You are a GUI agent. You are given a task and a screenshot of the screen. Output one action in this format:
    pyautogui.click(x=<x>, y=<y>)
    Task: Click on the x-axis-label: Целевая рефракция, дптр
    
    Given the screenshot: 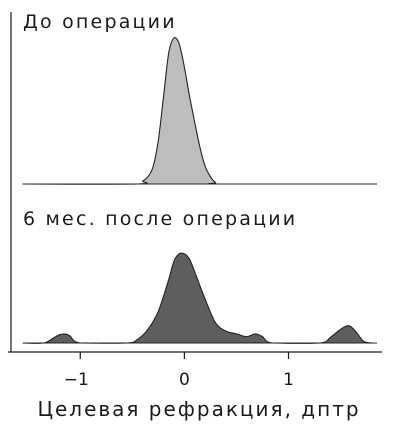 What is the action you would take?
    pyautogui.click(x=198, y=409)
    